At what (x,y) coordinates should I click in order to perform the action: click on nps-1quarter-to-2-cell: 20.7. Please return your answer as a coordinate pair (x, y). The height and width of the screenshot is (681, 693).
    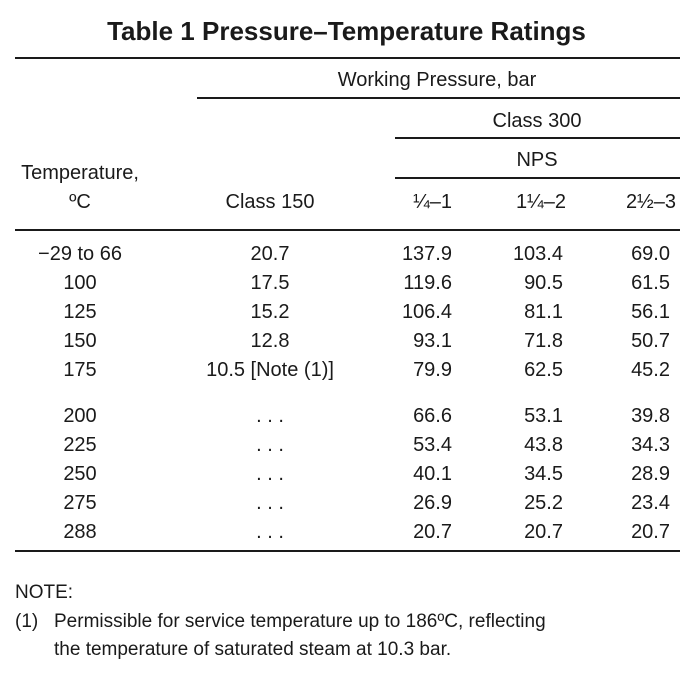
    Looking at the image, I should click on (543, 532).